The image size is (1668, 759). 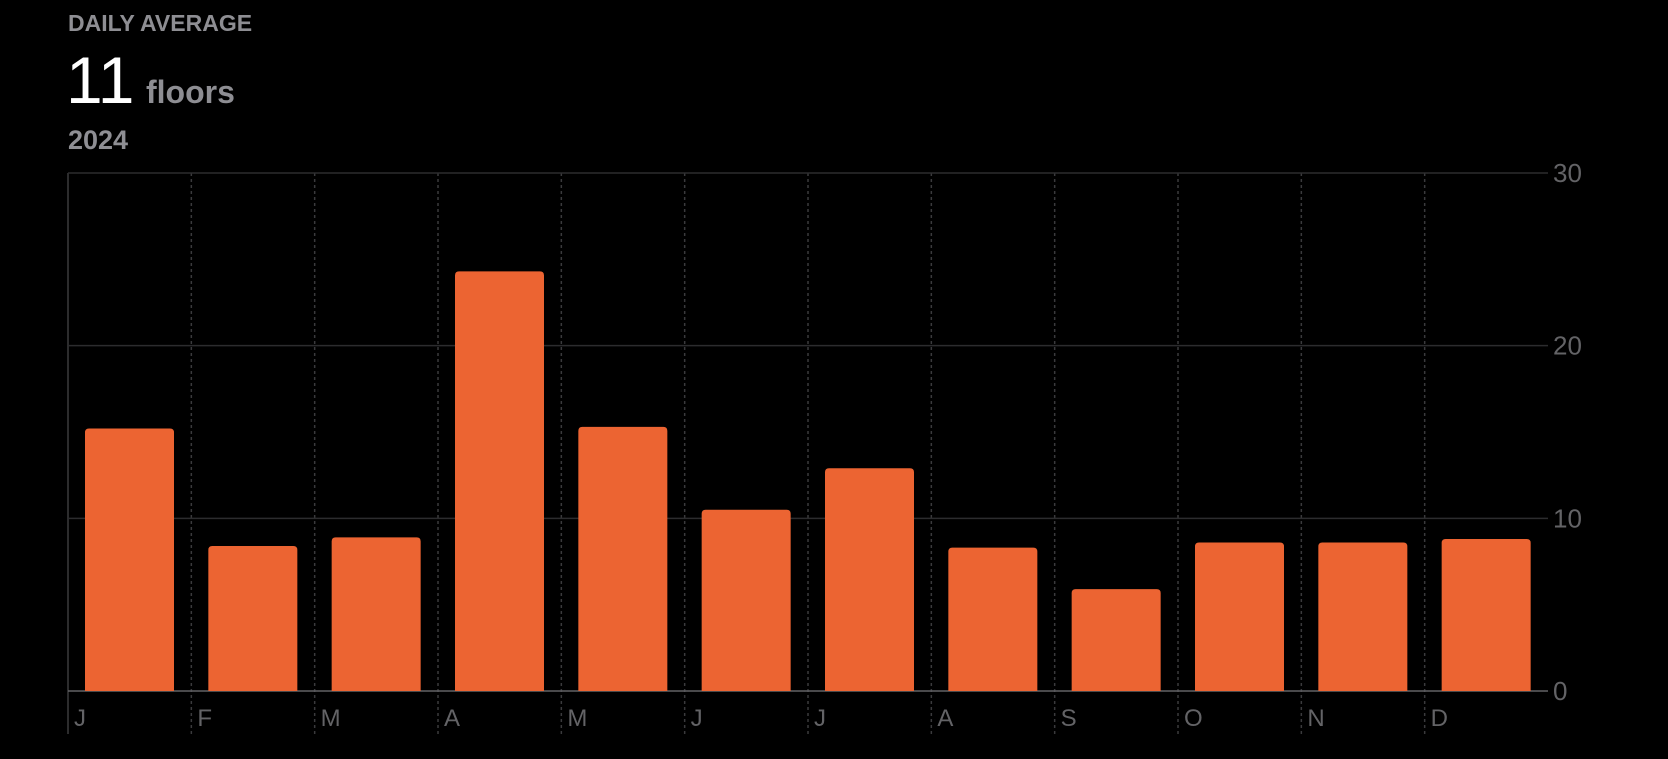 I want to click on summary-period: 2024, so click(x=98, y=140).